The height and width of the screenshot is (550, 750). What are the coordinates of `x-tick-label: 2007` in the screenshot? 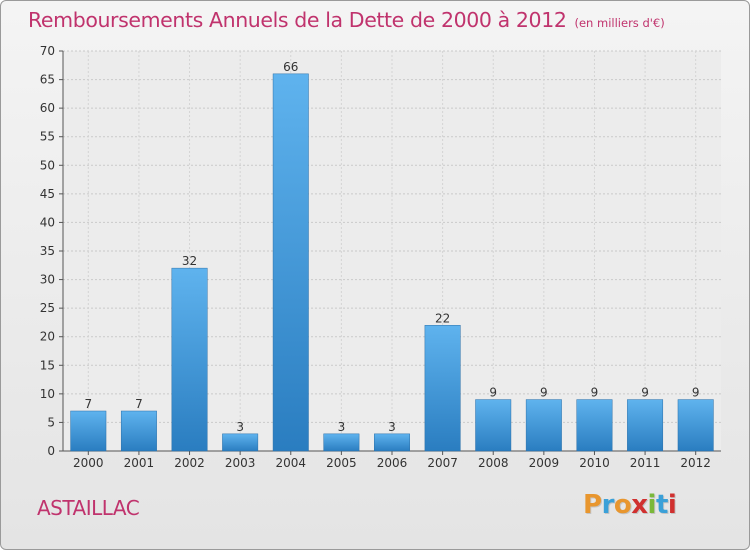 It's located at (442, 463).